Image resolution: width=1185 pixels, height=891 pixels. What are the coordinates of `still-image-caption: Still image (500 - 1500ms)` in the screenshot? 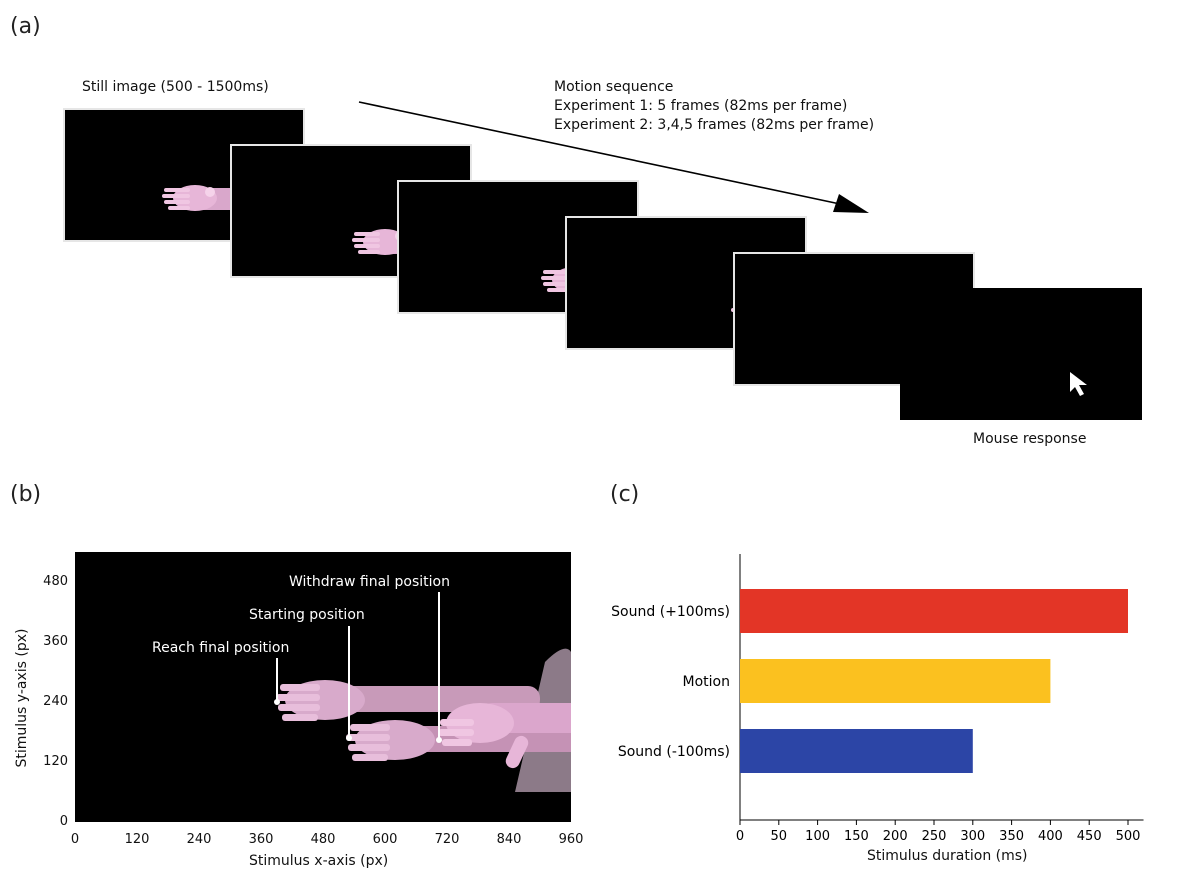 It's located at (175, 87).